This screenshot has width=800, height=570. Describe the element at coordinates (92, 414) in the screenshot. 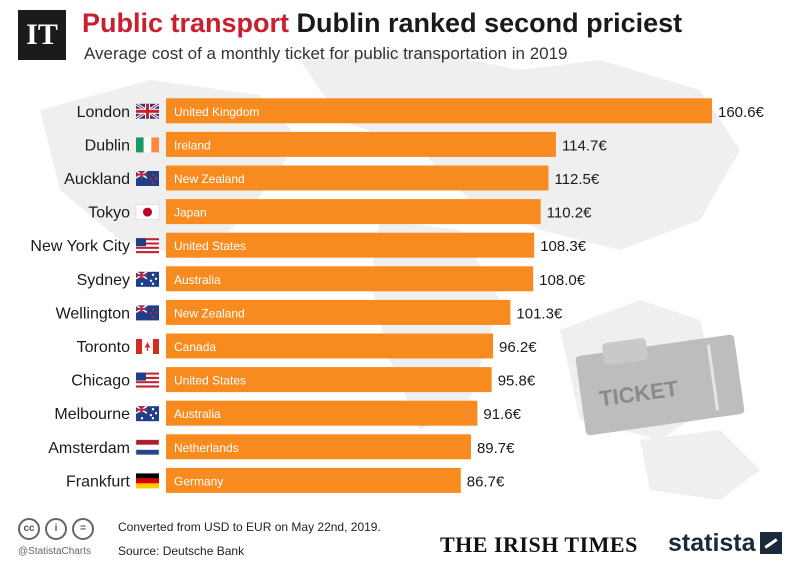

I see `city-label: Melbourne` at that location.